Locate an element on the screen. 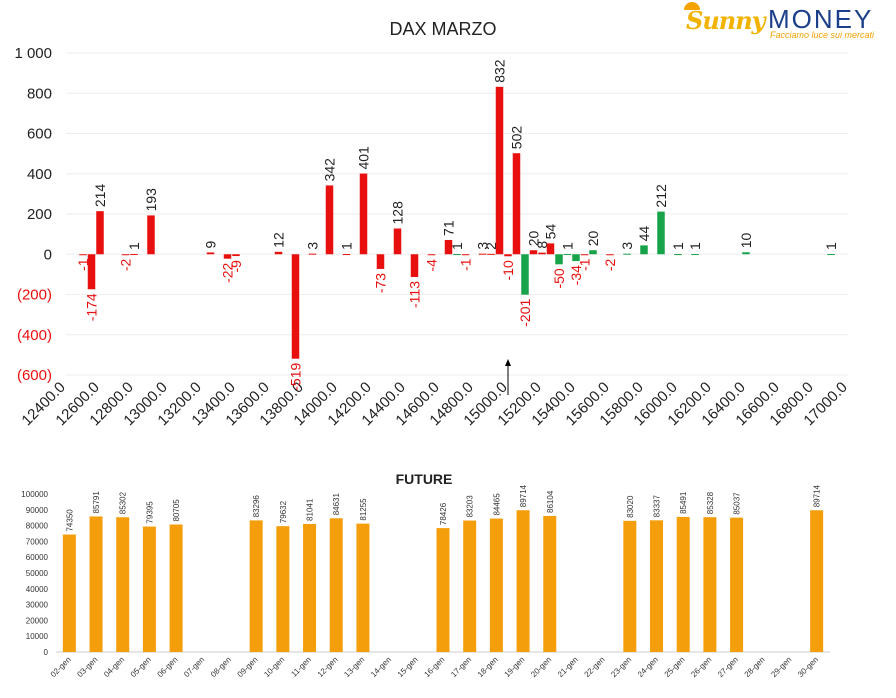 The image size is (896, 698). data-label: 86104 is located at coordinates (550, 501).